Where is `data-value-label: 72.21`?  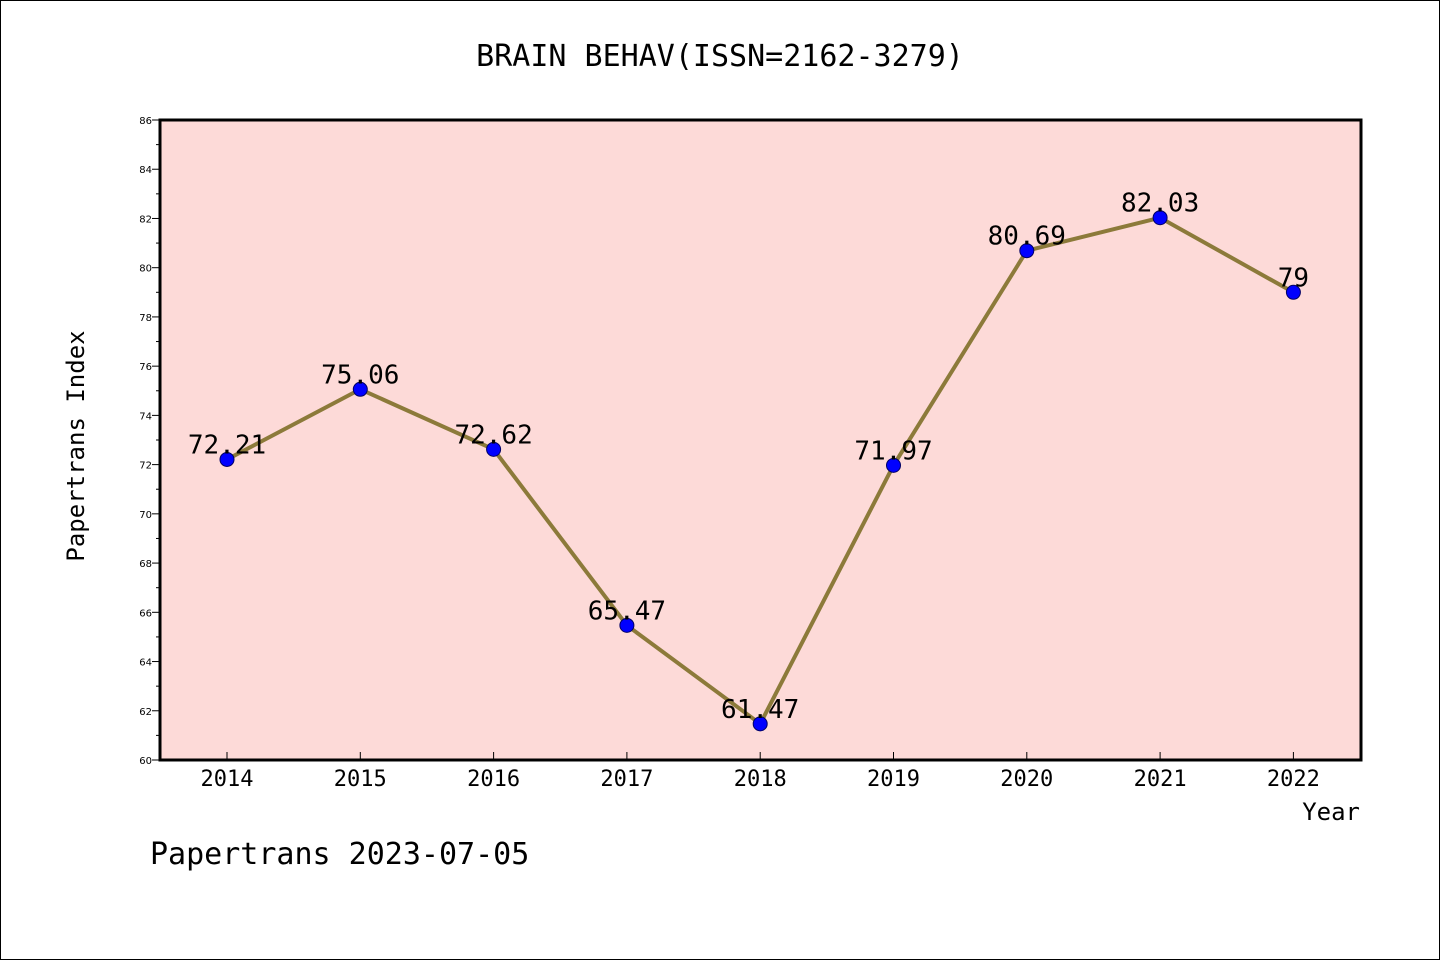 data-value-label: 72.21 is located at coordinates (227, 445).